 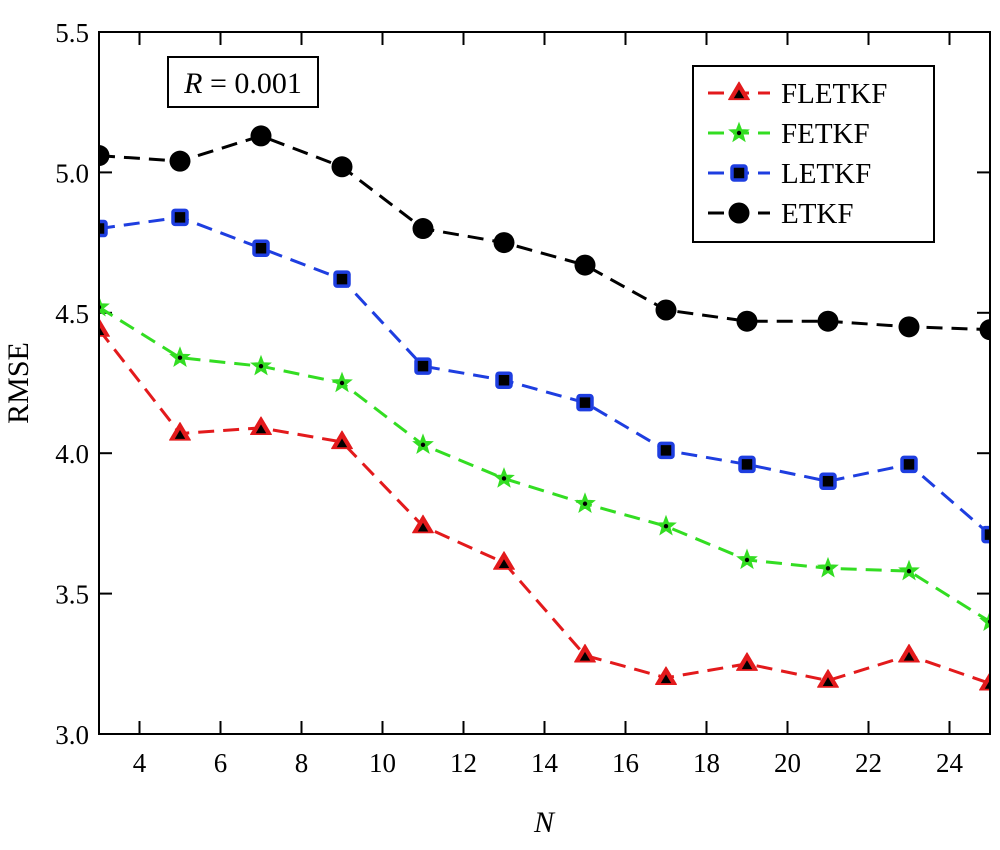 What do you see at coordinates (544, 822) in the screenshot?
I see `x-axis-label: N` at bounding box center [544, 822].